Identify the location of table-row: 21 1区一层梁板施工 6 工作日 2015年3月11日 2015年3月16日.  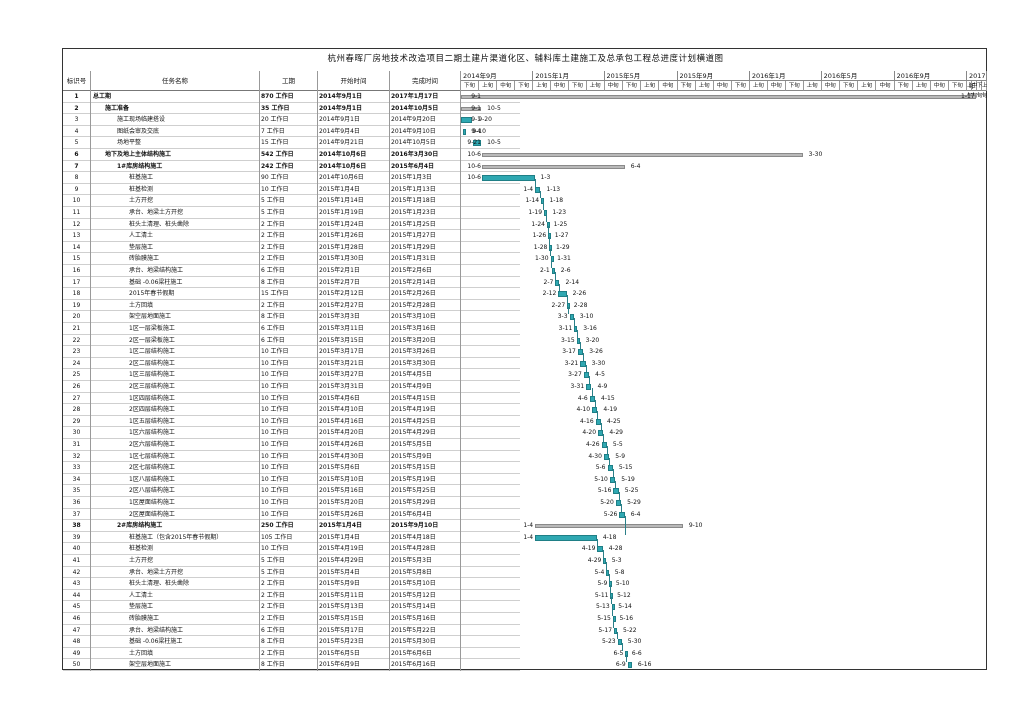
(291, 329).